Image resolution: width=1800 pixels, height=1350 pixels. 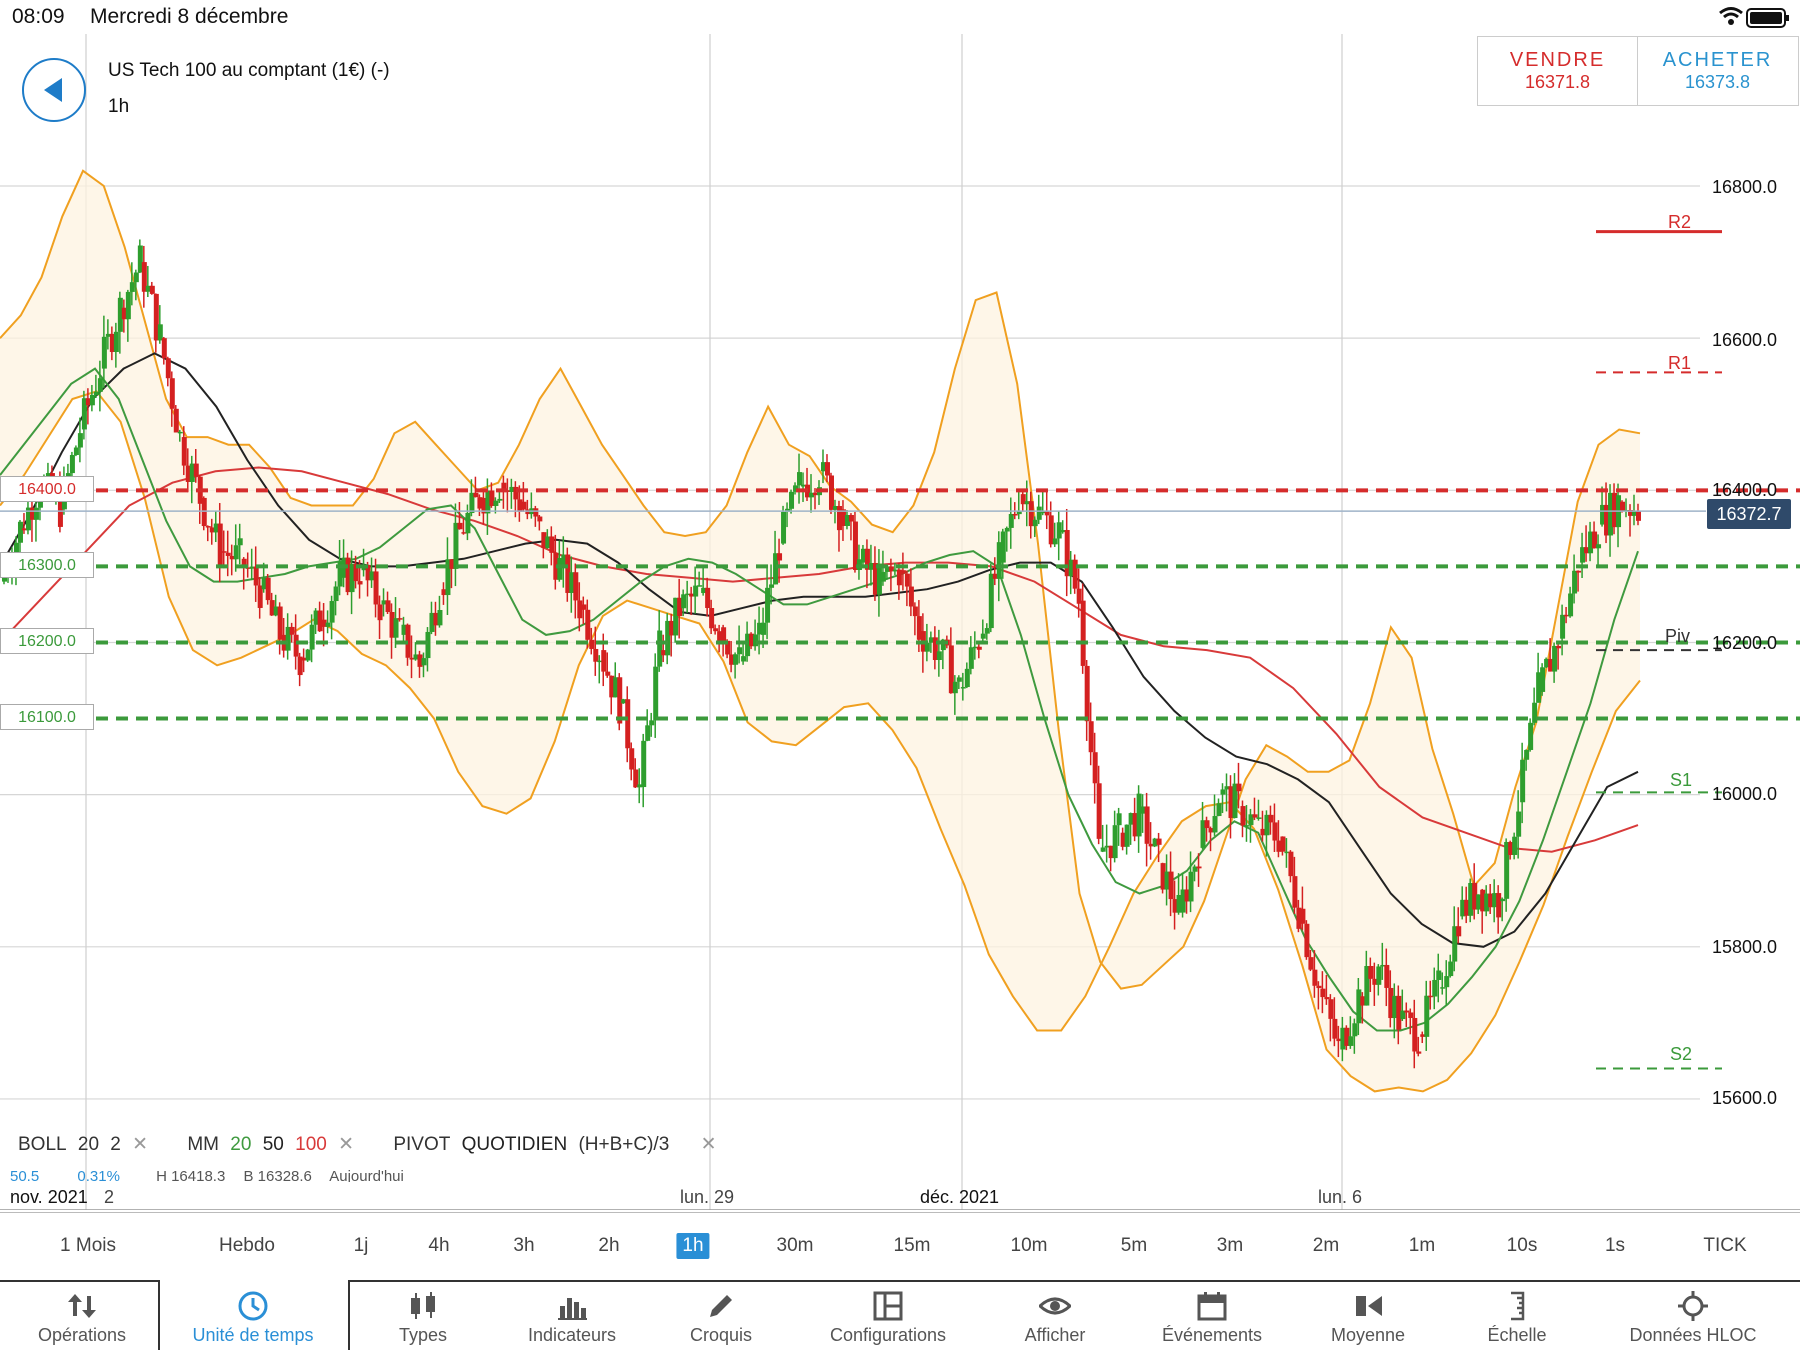 I want to click on back-button, so click(x=54, y=90).